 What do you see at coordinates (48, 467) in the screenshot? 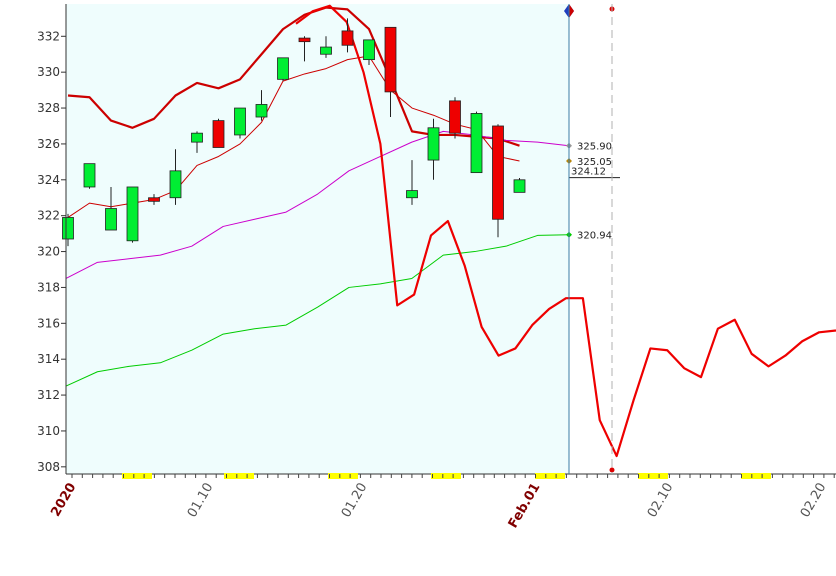
I see `y-tick-label: 308` at bounding box center [48, 467].